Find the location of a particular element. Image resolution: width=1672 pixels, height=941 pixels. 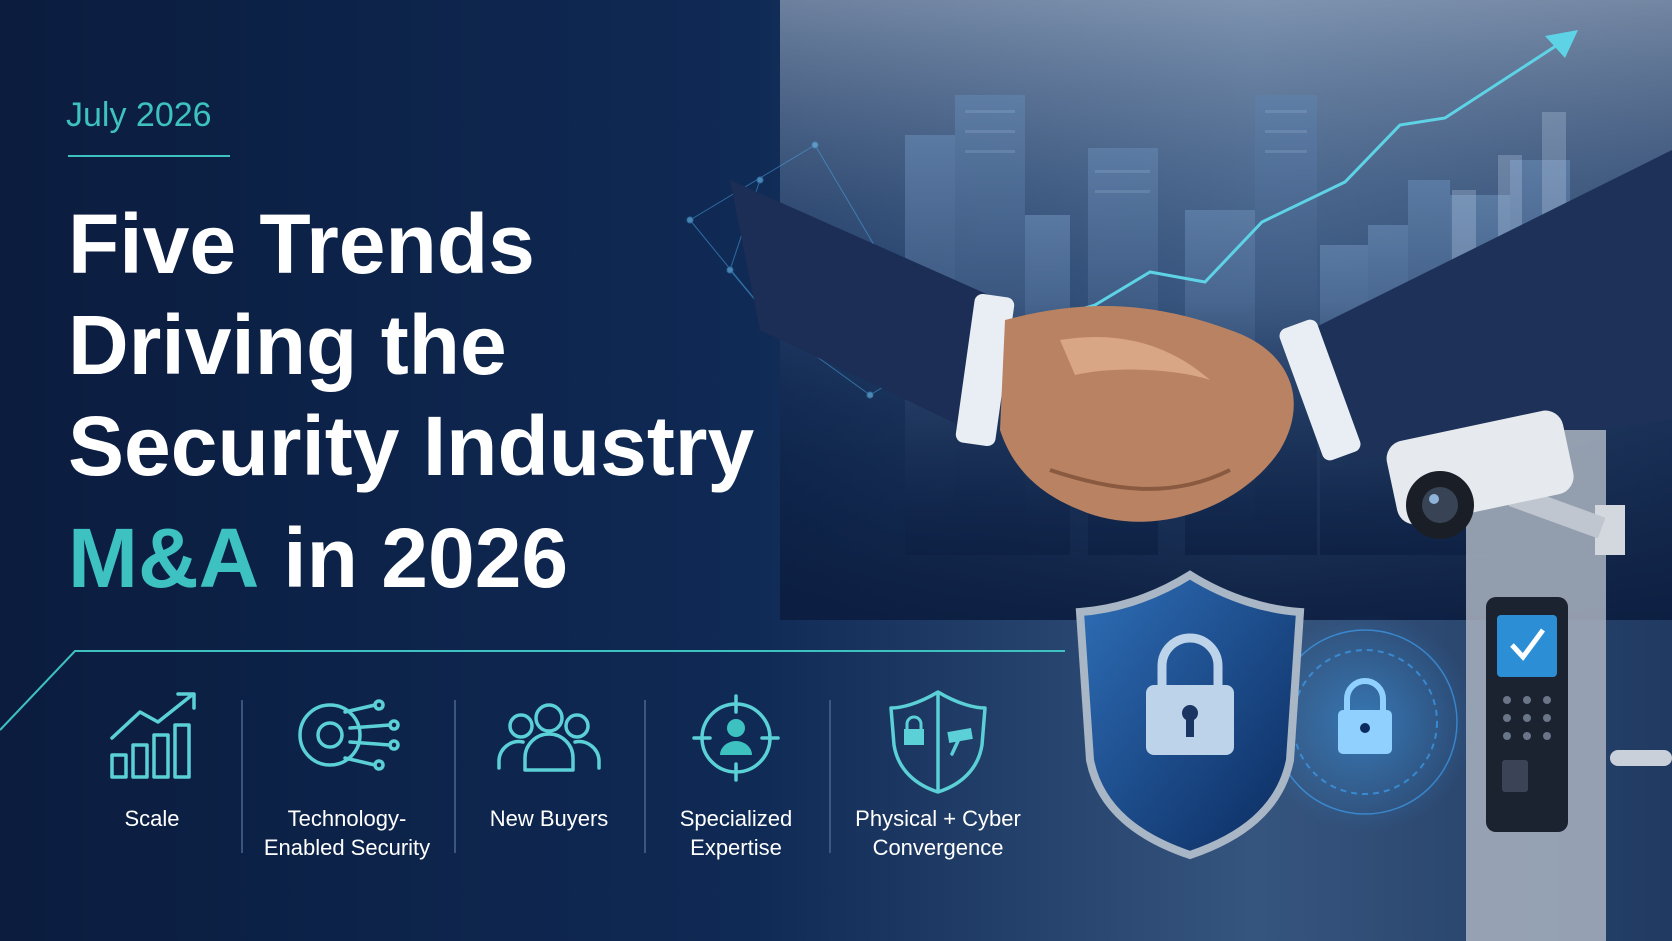

keypad-check is located at coordinates (1528, 644).